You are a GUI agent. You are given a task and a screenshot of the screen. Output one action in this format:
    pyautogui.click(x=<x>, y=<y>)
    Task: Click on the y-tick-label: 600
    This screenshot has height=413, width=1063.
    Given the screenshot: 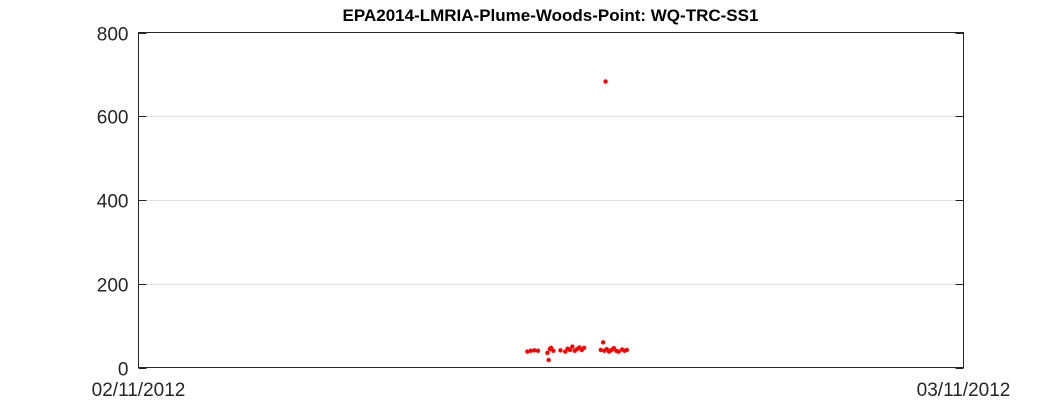 What is the action you would take?
    pyautogui.click(x=113, y=118)
    